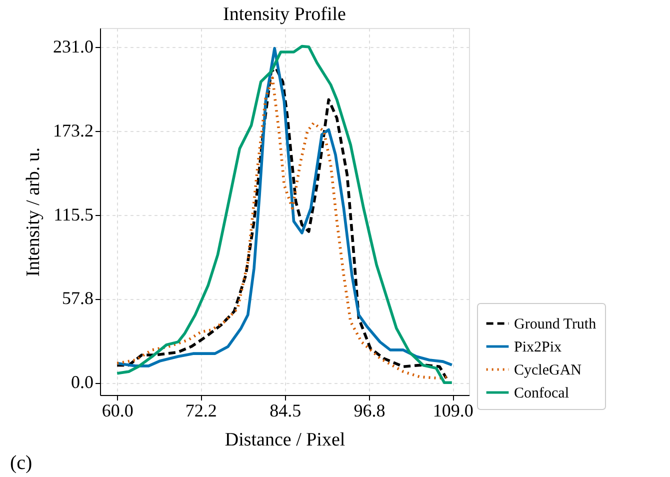 The height and width of the screenshot is (477, 670). I want to click on chart-title: Intensity Profile, so click(284, 14).